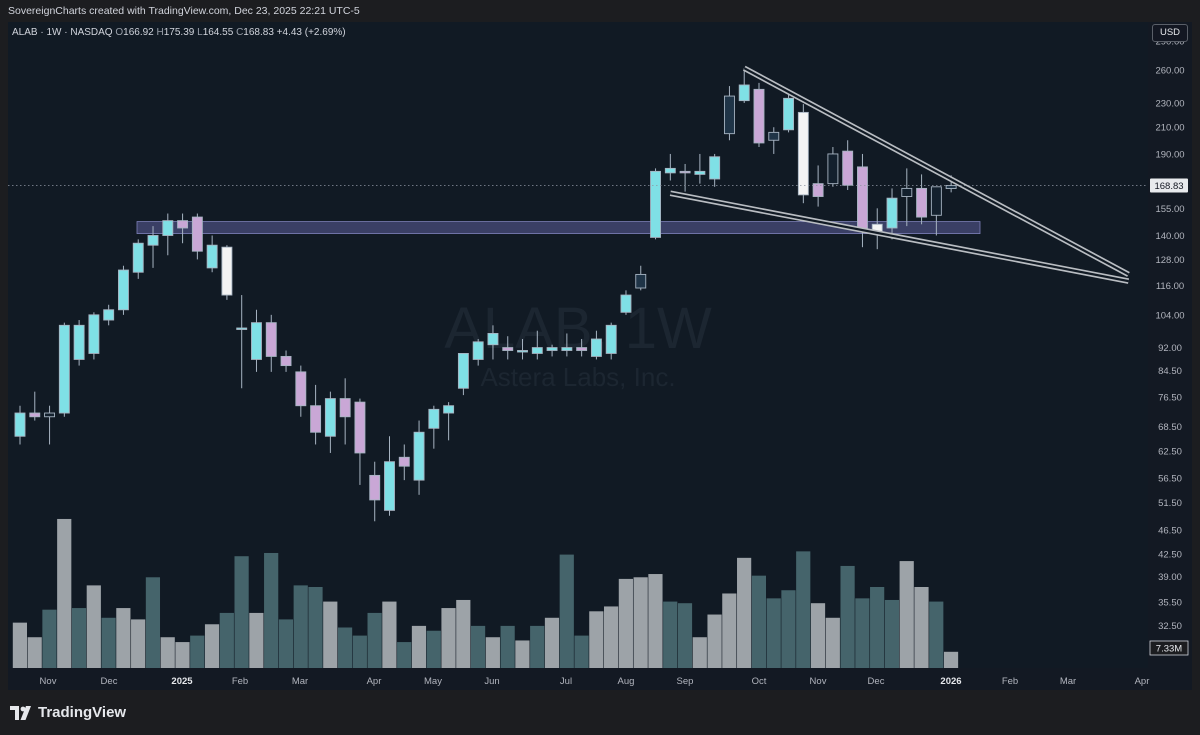 The height and width of the screenshot is (735, 1200). I want to click on wedge-upper-line-inner, so click(936, 171).